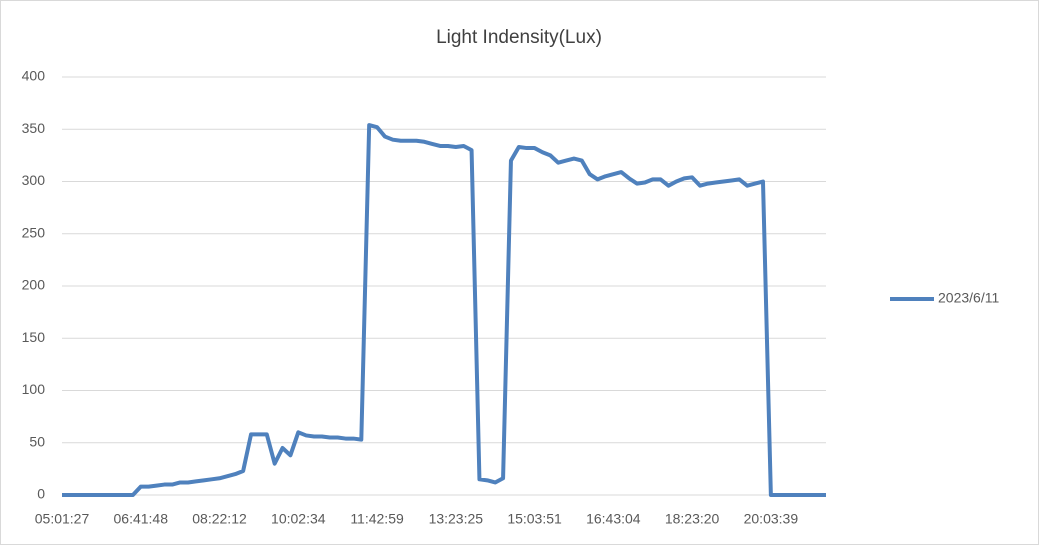 The image size is (1039, 545). I want to click on y-tick-label: 200, so click(34, 285).